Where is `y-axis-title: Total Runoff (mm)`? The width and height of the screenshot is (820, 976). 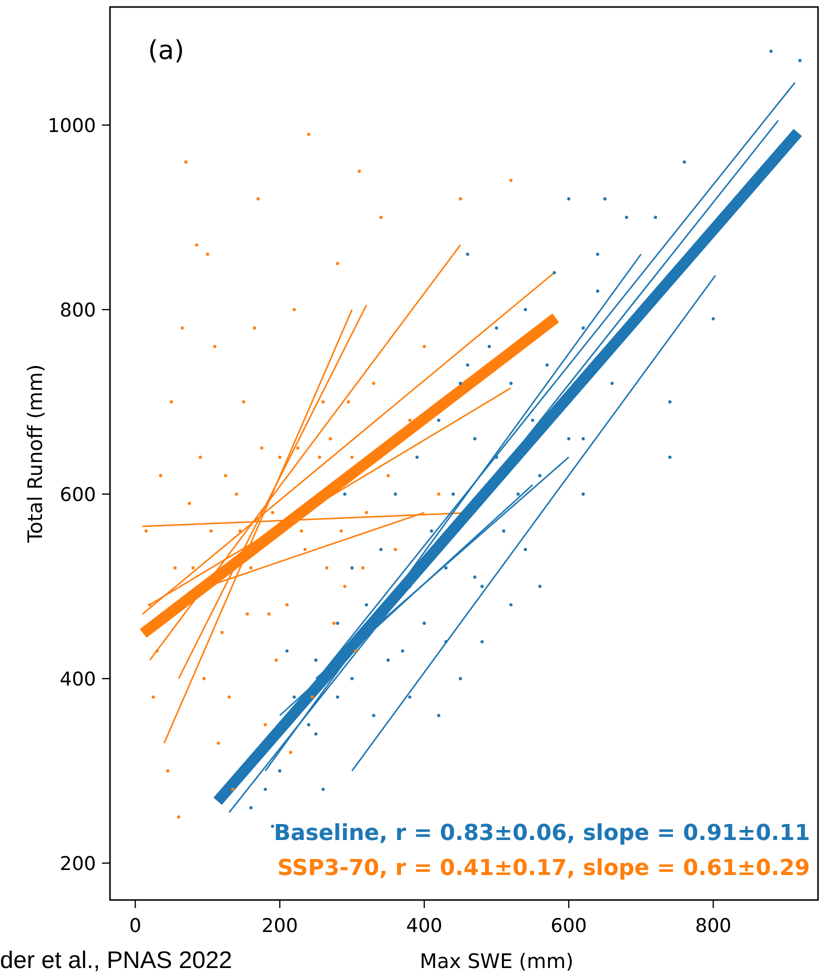
y-axis-title: Total Runoff (mm) is located at coordinates (35, 454).